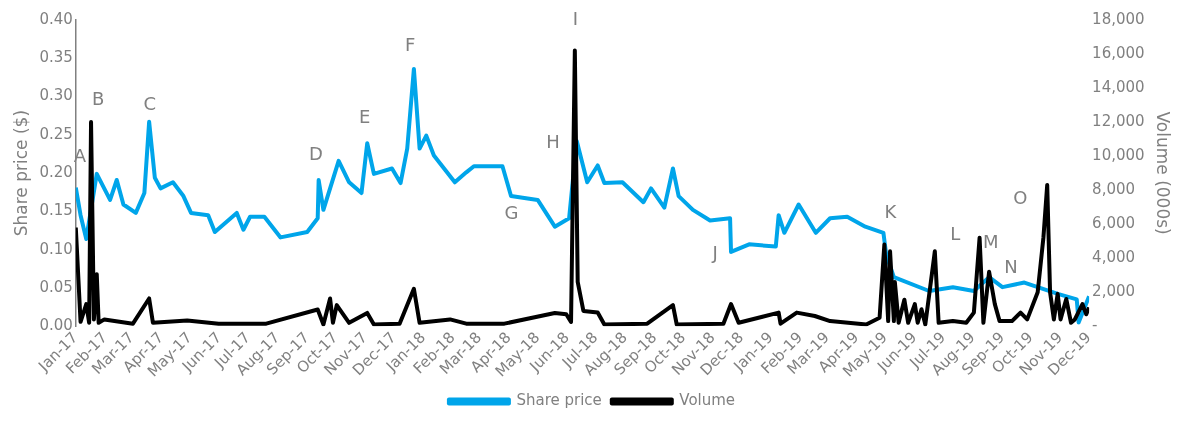  I want to click on y-tick-label: 0.20, so click(56, 171).